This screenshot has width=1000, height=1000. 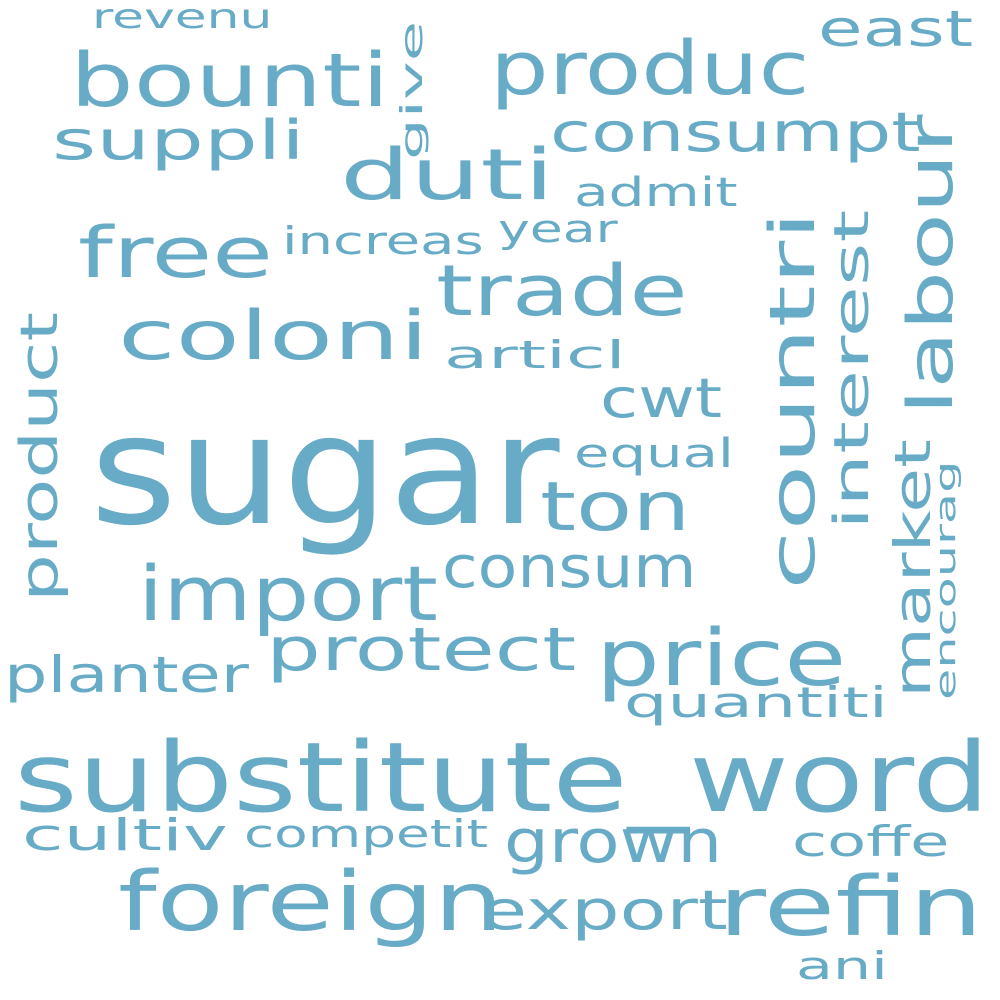 What do you see at coordinates (535, 355) in the screenshot?
I see `word-articl: articl` at bounding box center [535, 355].